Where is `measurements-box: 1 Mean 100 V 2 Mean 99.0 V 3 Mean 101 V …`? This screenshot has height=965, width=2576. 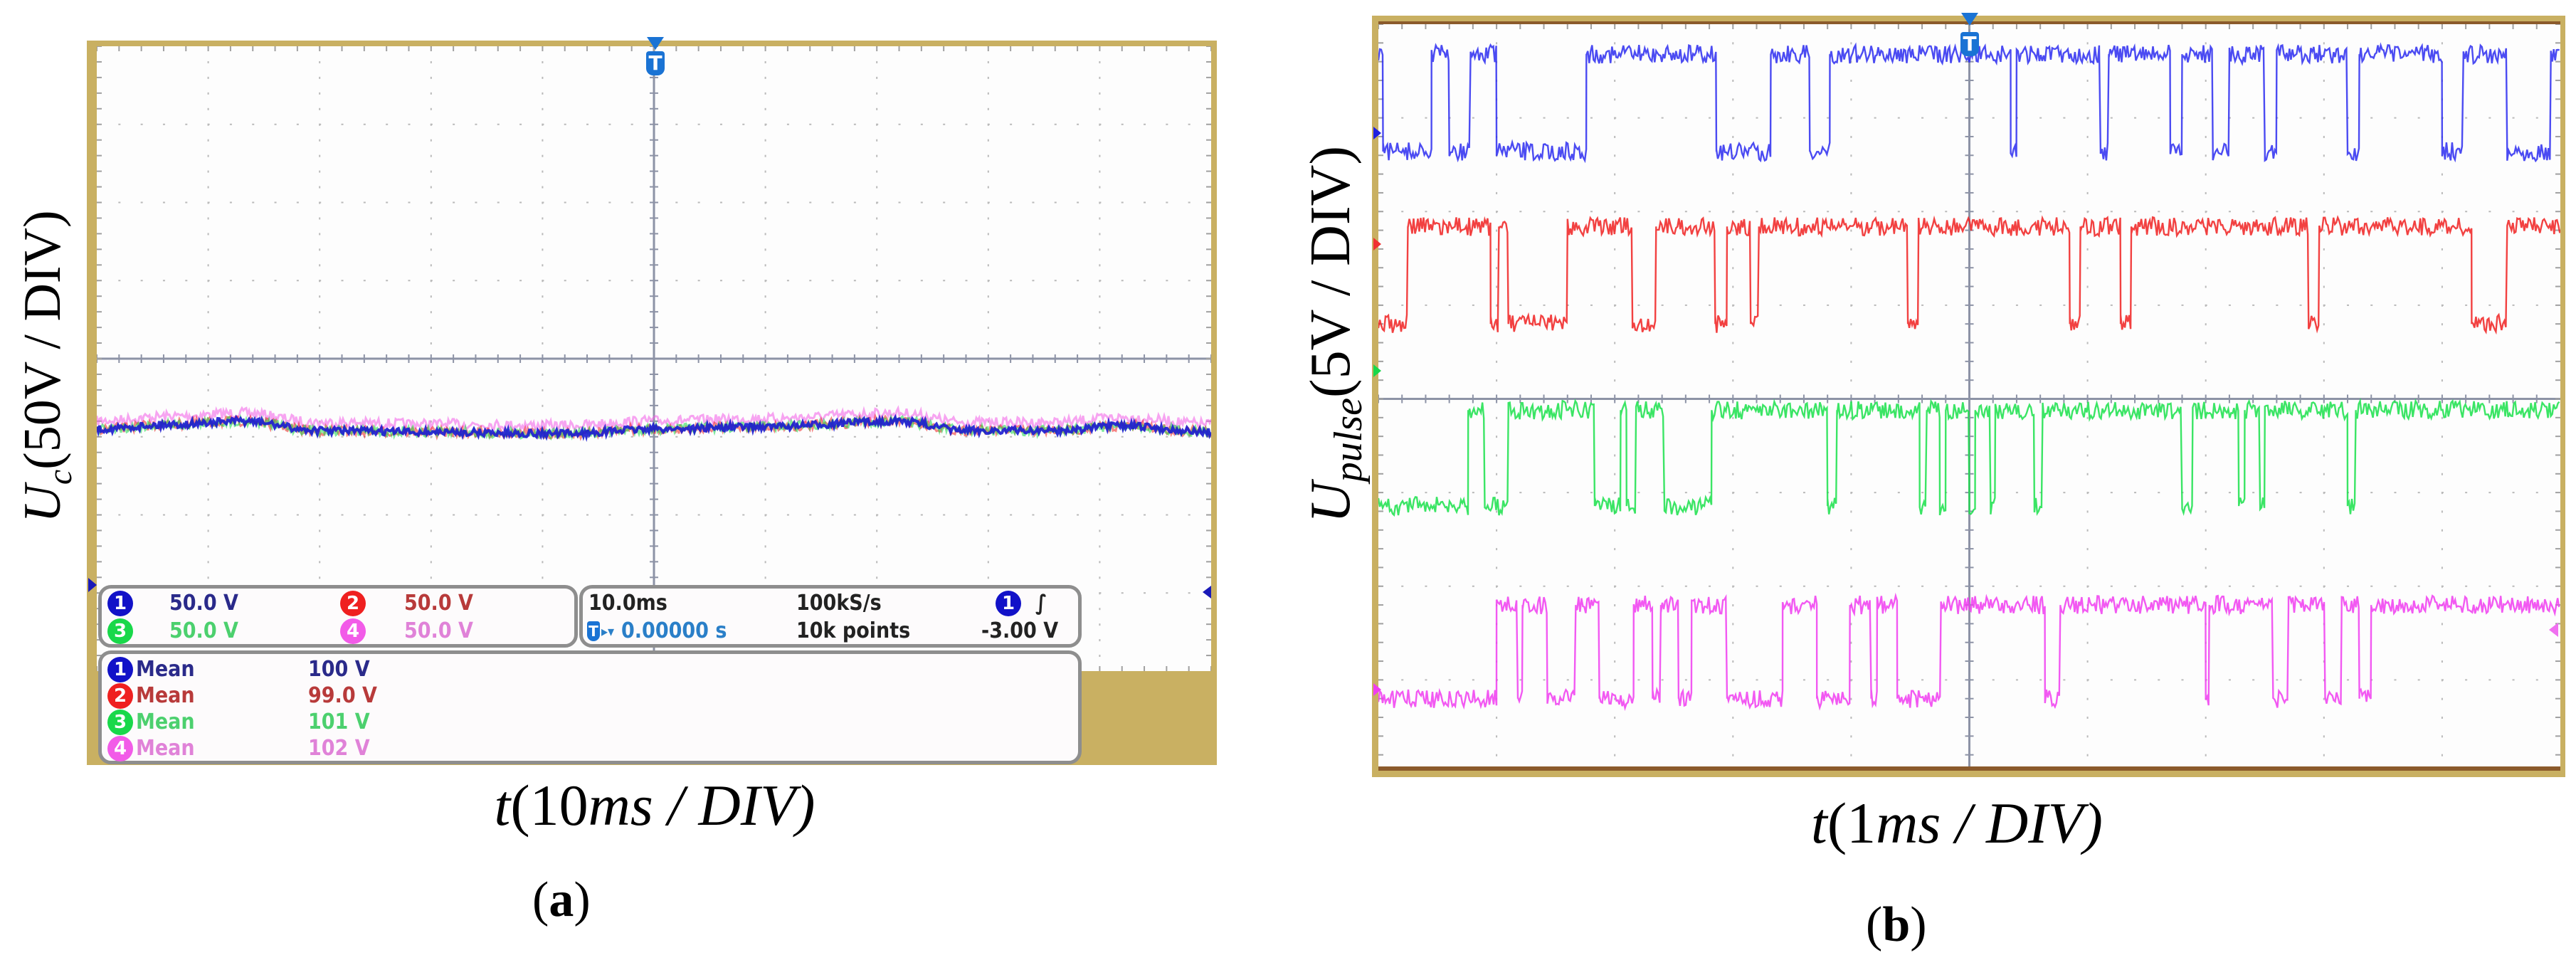 measurements-box: 1 Mean 100 V 2 Mean 99.0 V 3 Mean 101 V … is located at coordinates (590, 707).